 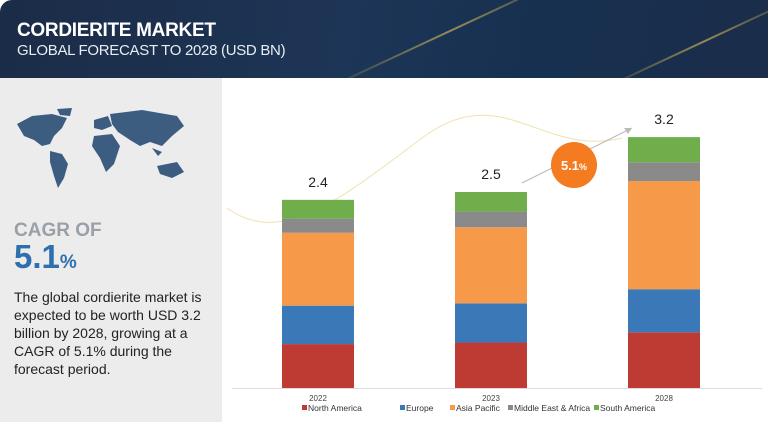 What do you see at coordinates (491, 323) in the screenshot?
I see `bar-segment-europe-2023` at bounding box center [491, 323].